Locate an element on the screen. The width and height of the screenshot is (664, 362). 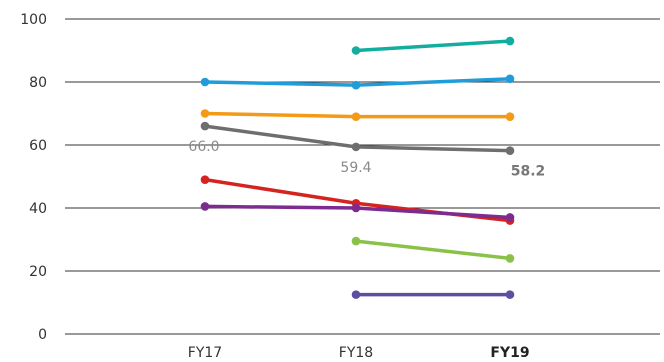
data-label: 66.0 is located at coordinates (203, 147).